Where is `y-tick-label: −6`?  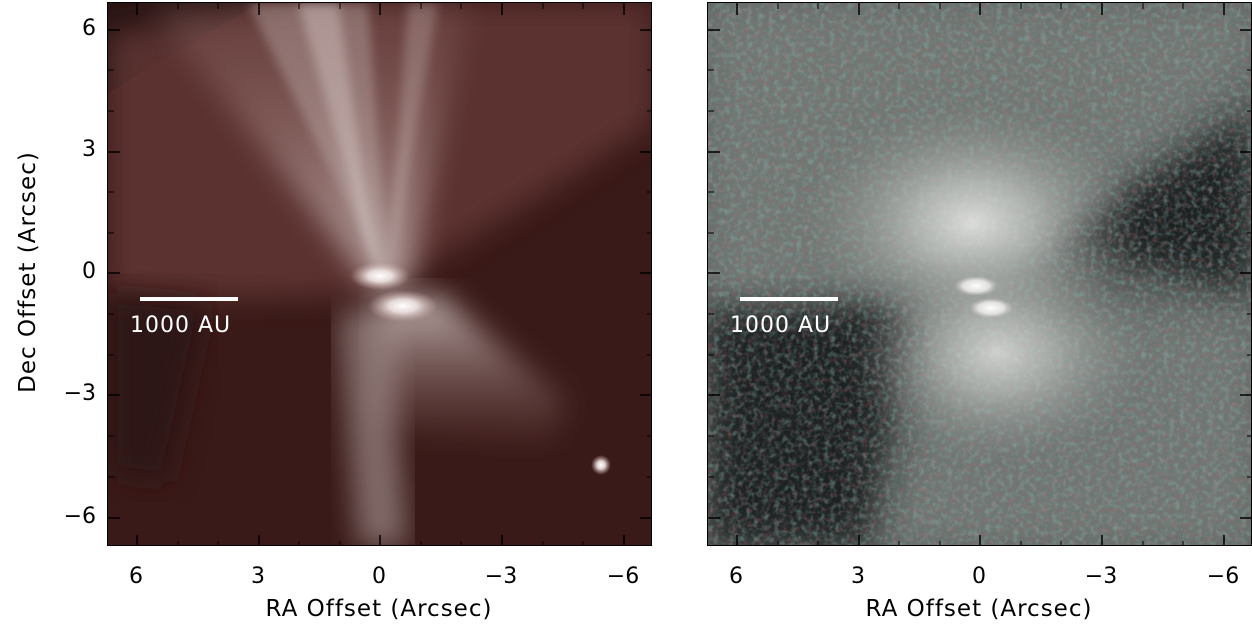 y-tick-label: −6 is located at coordinates (79, 516).